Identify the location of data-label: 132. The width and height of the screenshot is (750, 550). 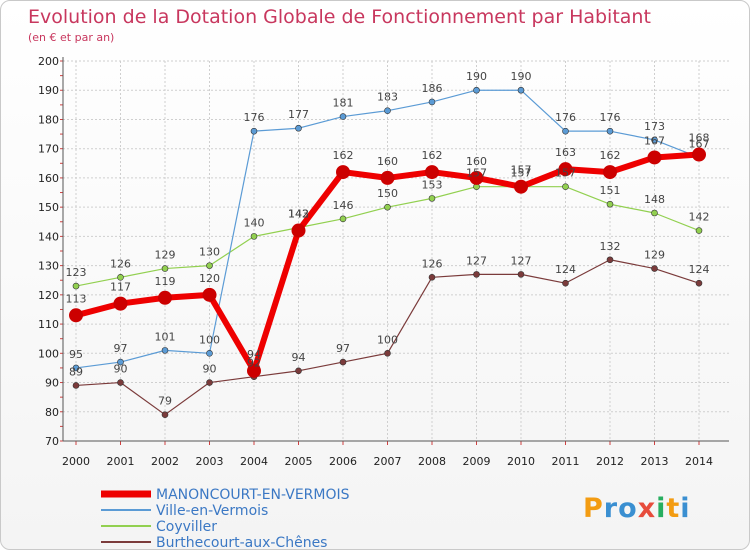
(610, 246).